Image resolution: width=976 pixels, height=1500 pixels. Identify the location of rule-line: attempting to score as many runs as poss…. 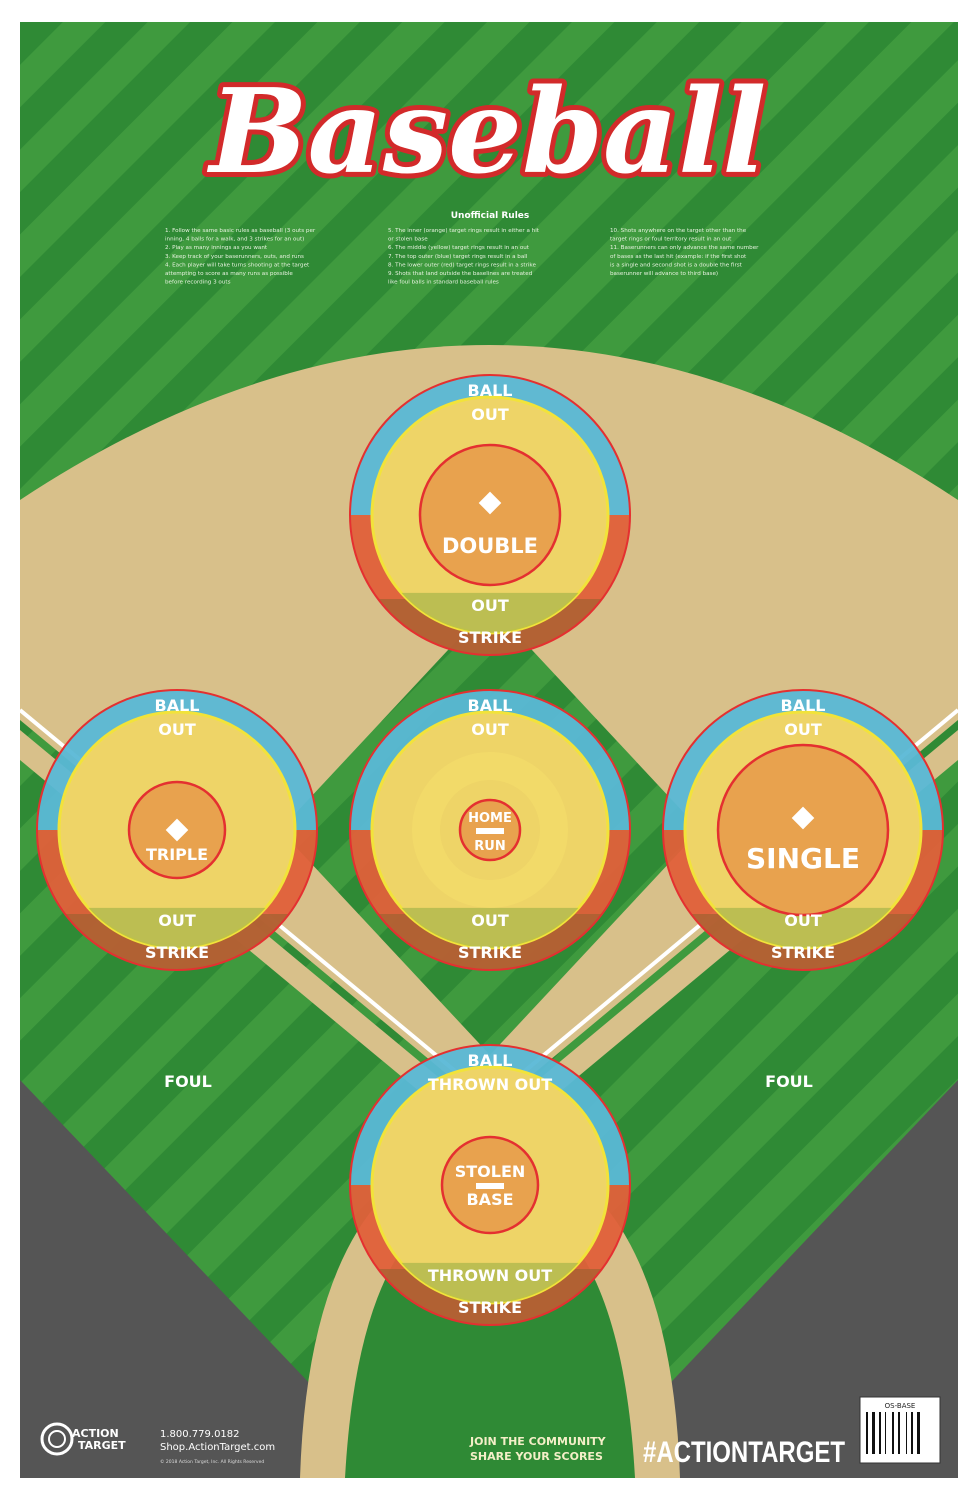
(229, 274).